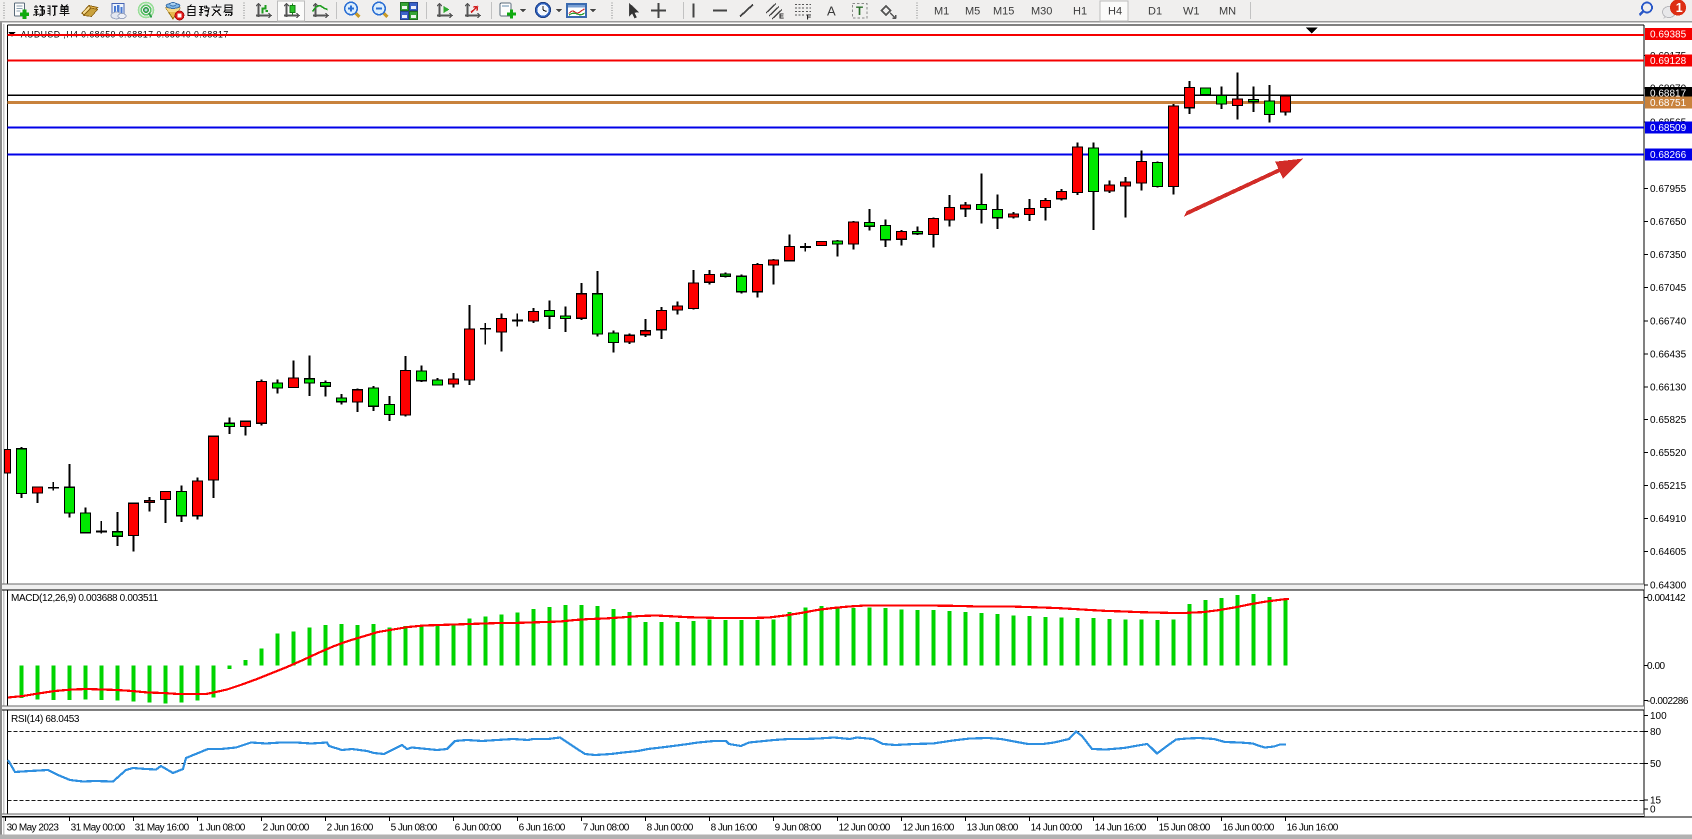  What do you see at coordinates (414, 828) in the screenshot?
I see `svg-text: 5 Jun 08:00` at bounding box center [414, 828].